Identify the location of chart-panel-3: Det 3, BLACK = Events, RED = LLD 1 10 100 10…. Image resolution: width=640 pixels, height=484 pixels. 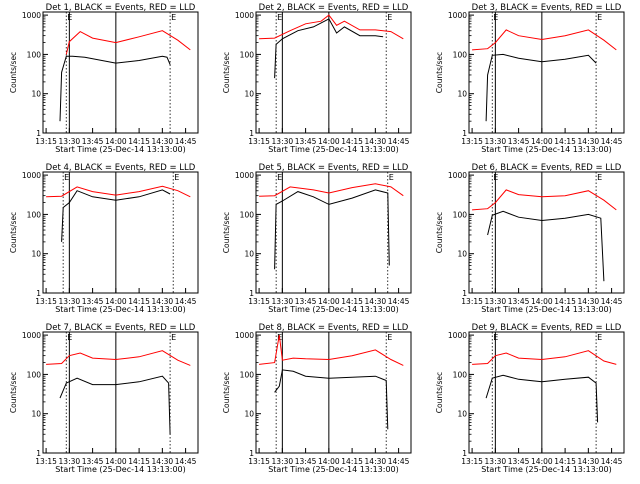
(530, 78).